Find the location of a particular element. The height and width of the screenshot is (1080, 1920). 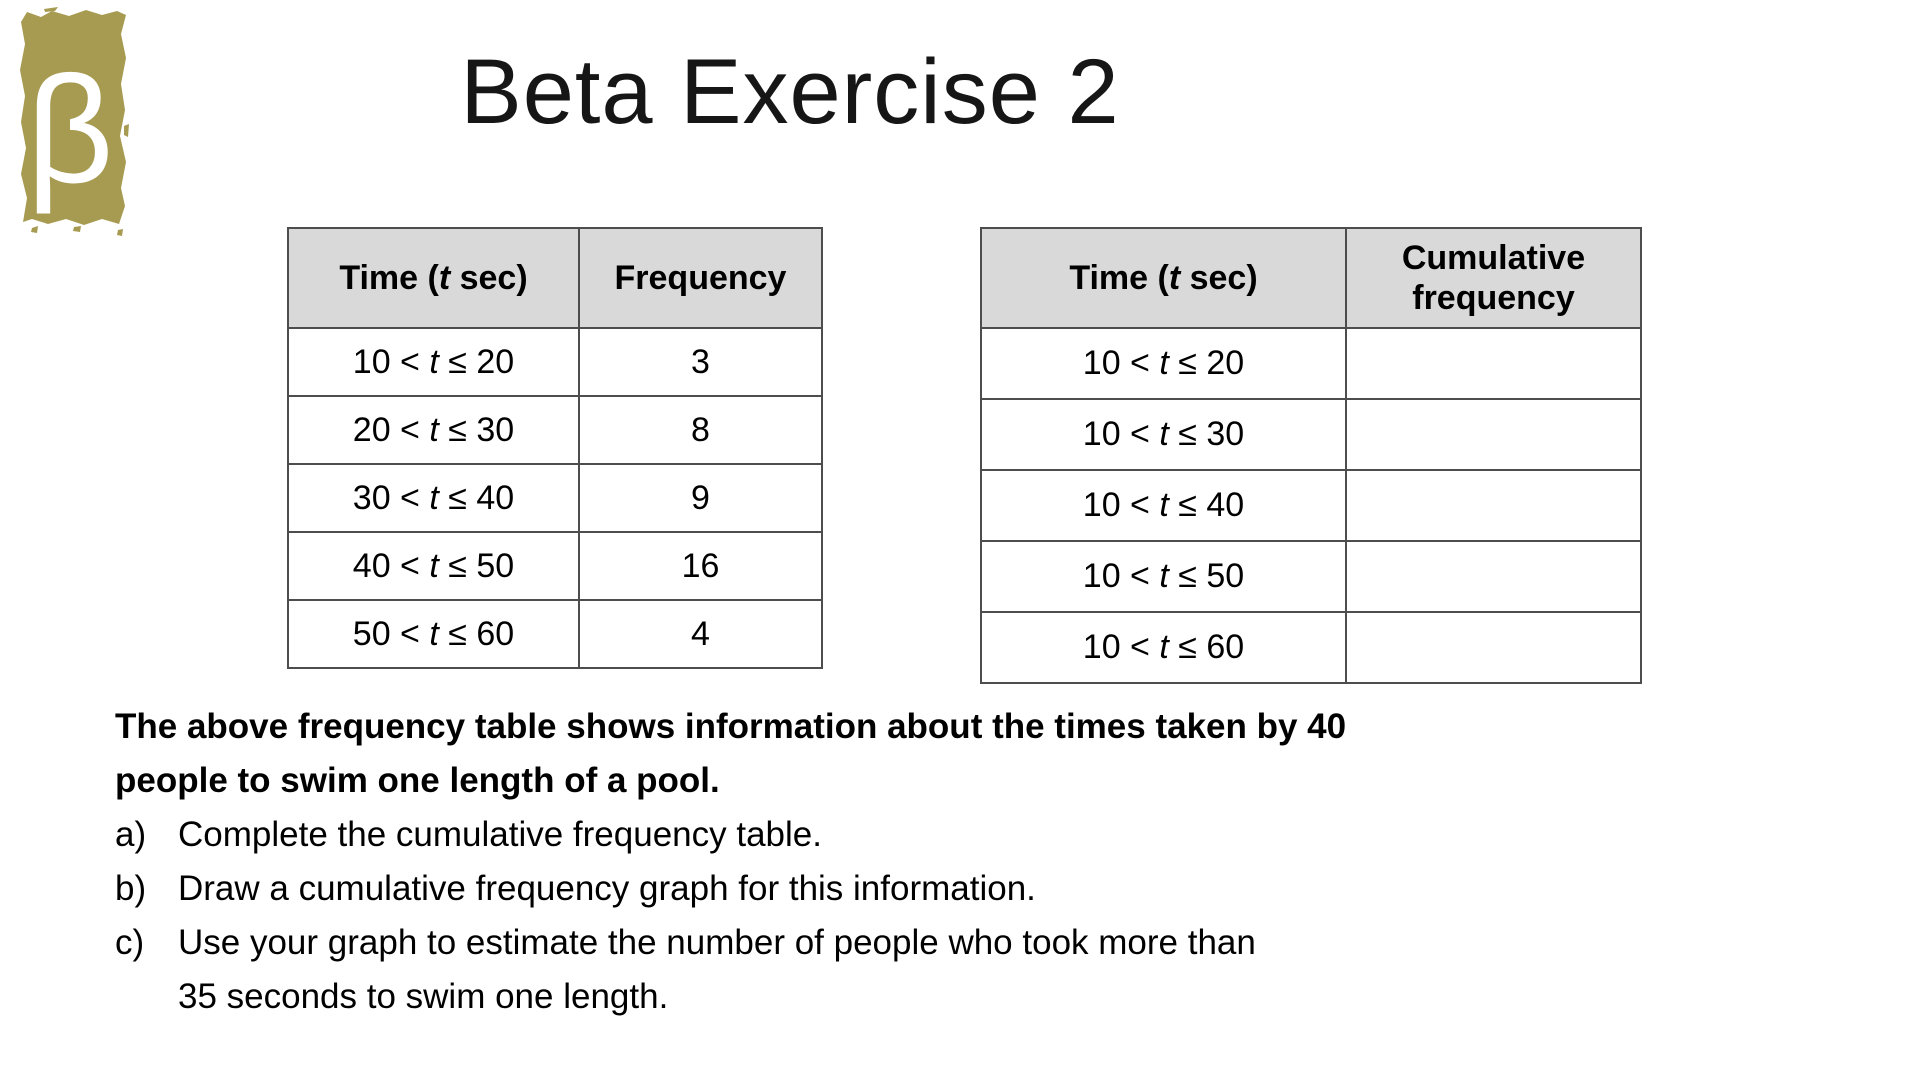

time-interval-cell: 10 < t ≤ 50 is located at coordinates (1163, 576).